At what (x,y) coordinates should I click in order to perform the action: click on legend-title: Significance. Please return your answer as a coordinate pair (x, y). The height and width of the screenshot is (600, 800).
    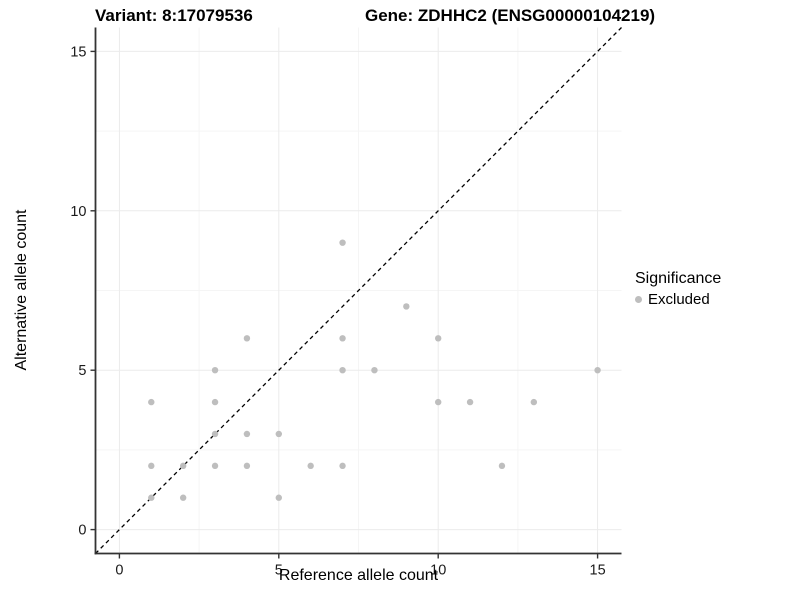
    Looking at the image, I should click on (678, 278).